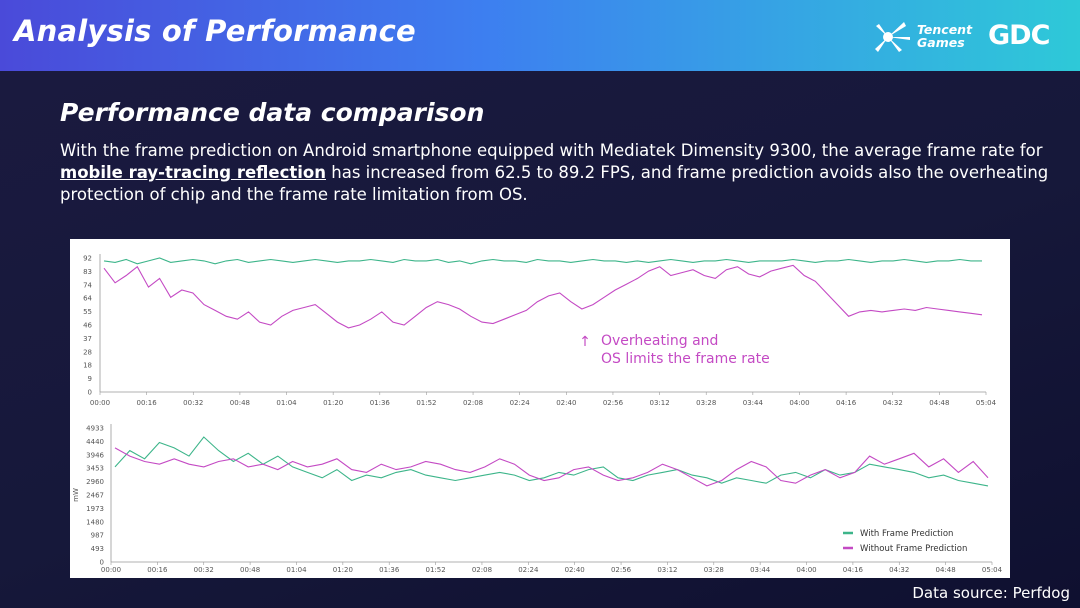 This screenshot has height=608, width=1080. Describe the element at coordinates (913, 549) in the screenshot. I see `legend-label: Without Frame Prediction` at that location.